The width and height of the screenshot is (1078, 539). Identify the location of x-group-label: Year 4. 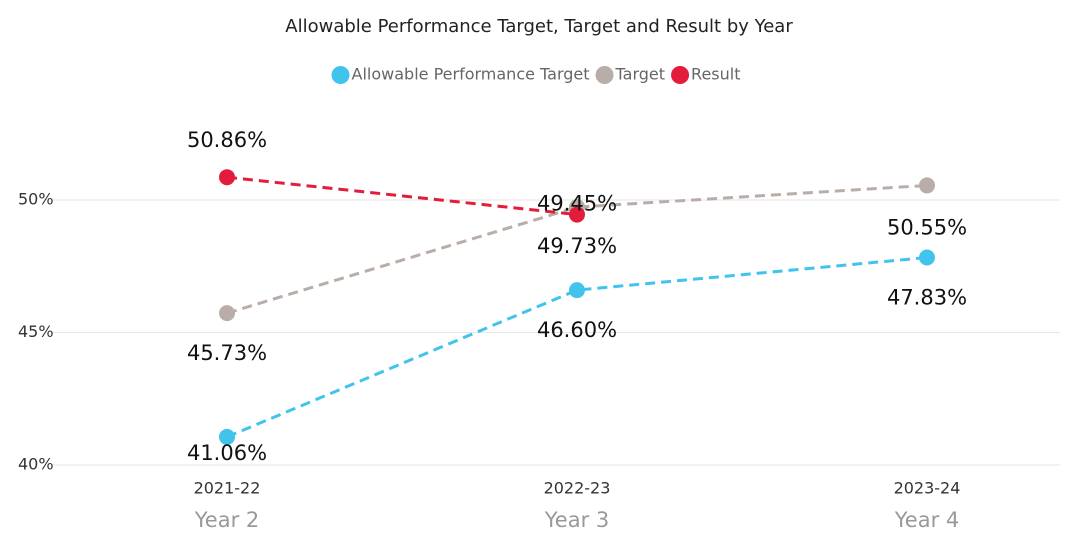
(927, 520).